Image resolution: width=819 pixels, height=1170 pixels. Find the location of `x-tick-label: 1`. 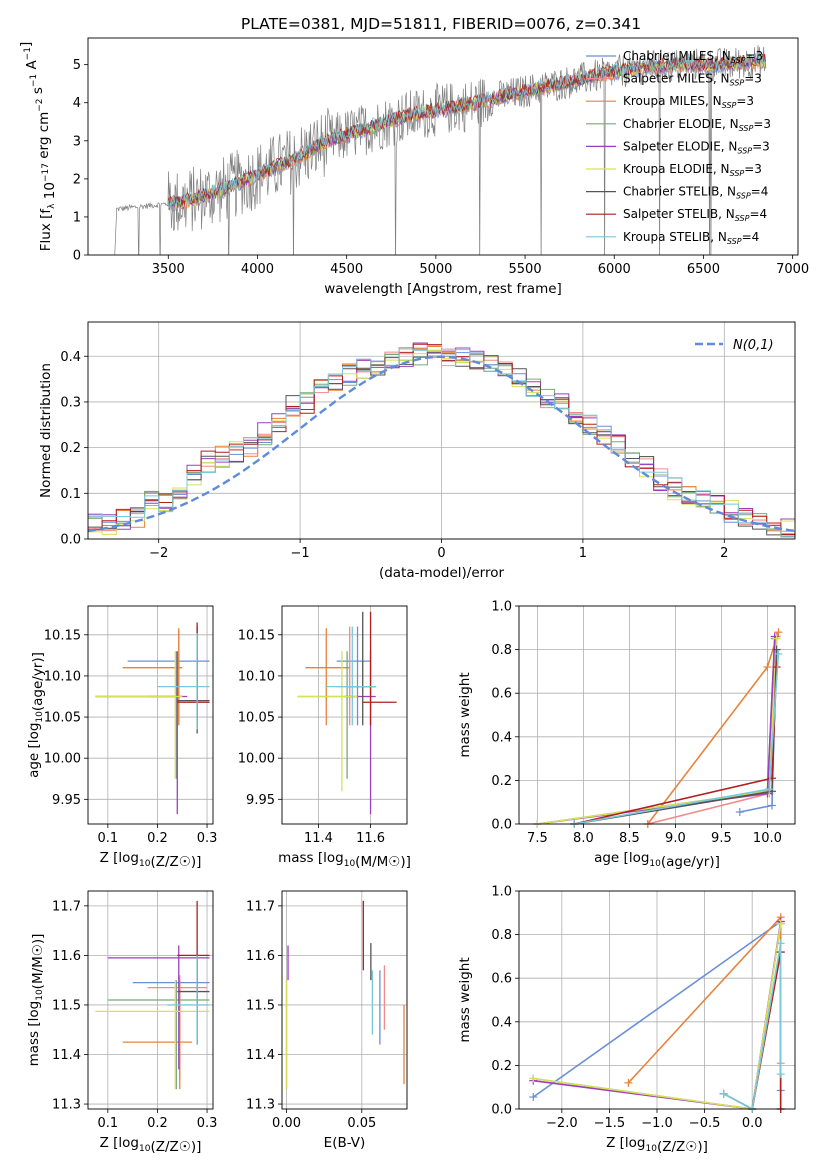

x-tick-label: 1 is located at coordinates (583, 553).